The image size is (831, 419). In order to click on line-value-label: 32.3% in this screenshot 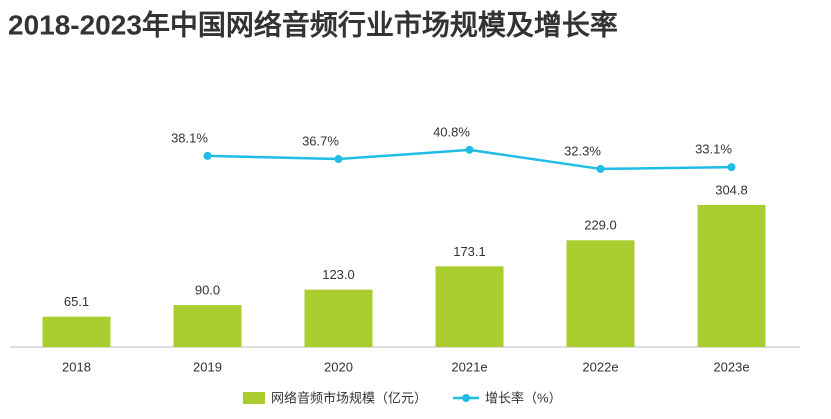, I will do `click(582, 150)`.